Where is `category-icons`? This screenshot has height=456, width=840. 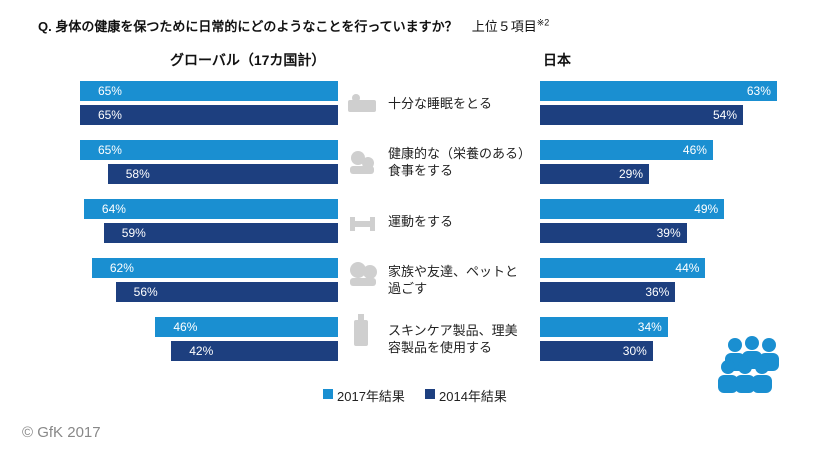
category-icons is located at coordinates (362, 220).